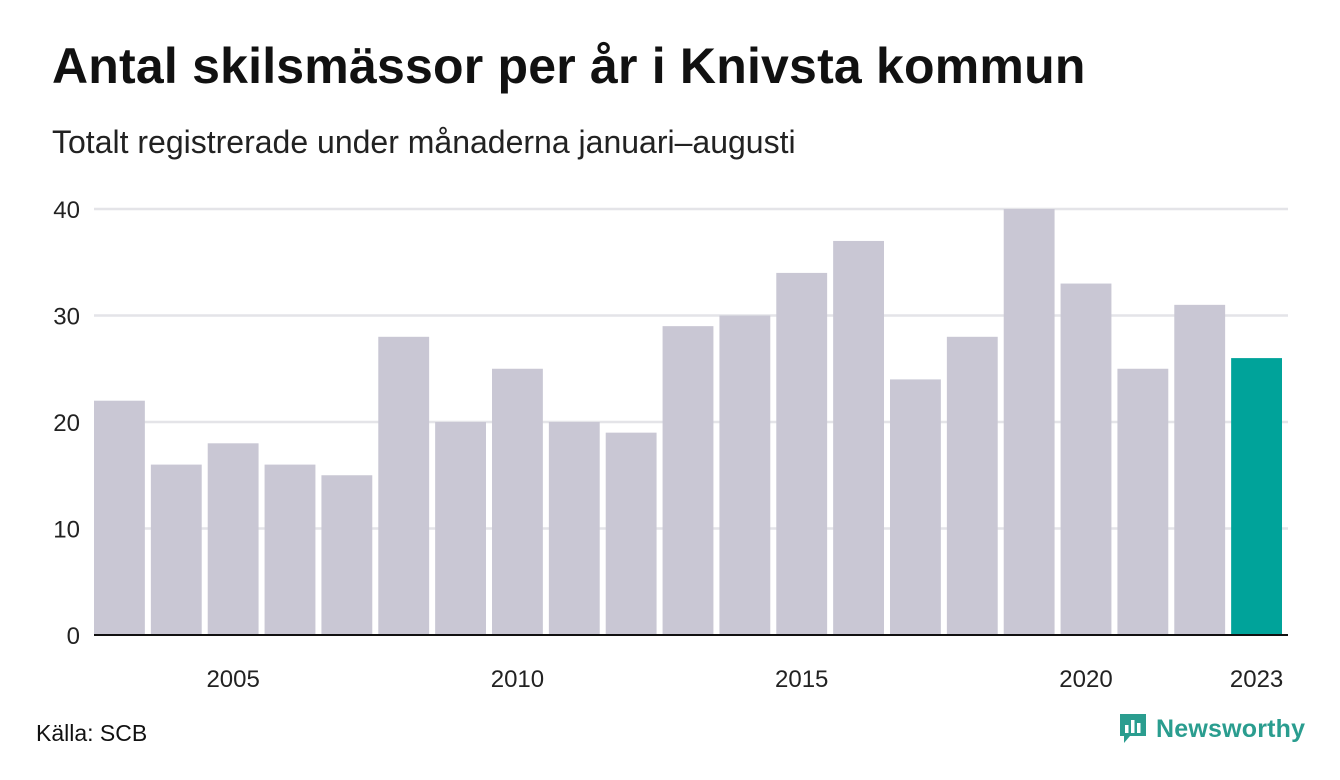  What do you see at coordinates (66, 317) in the screenshot?
I see `y-tick-label: 30` at bounding box center [66, 317].